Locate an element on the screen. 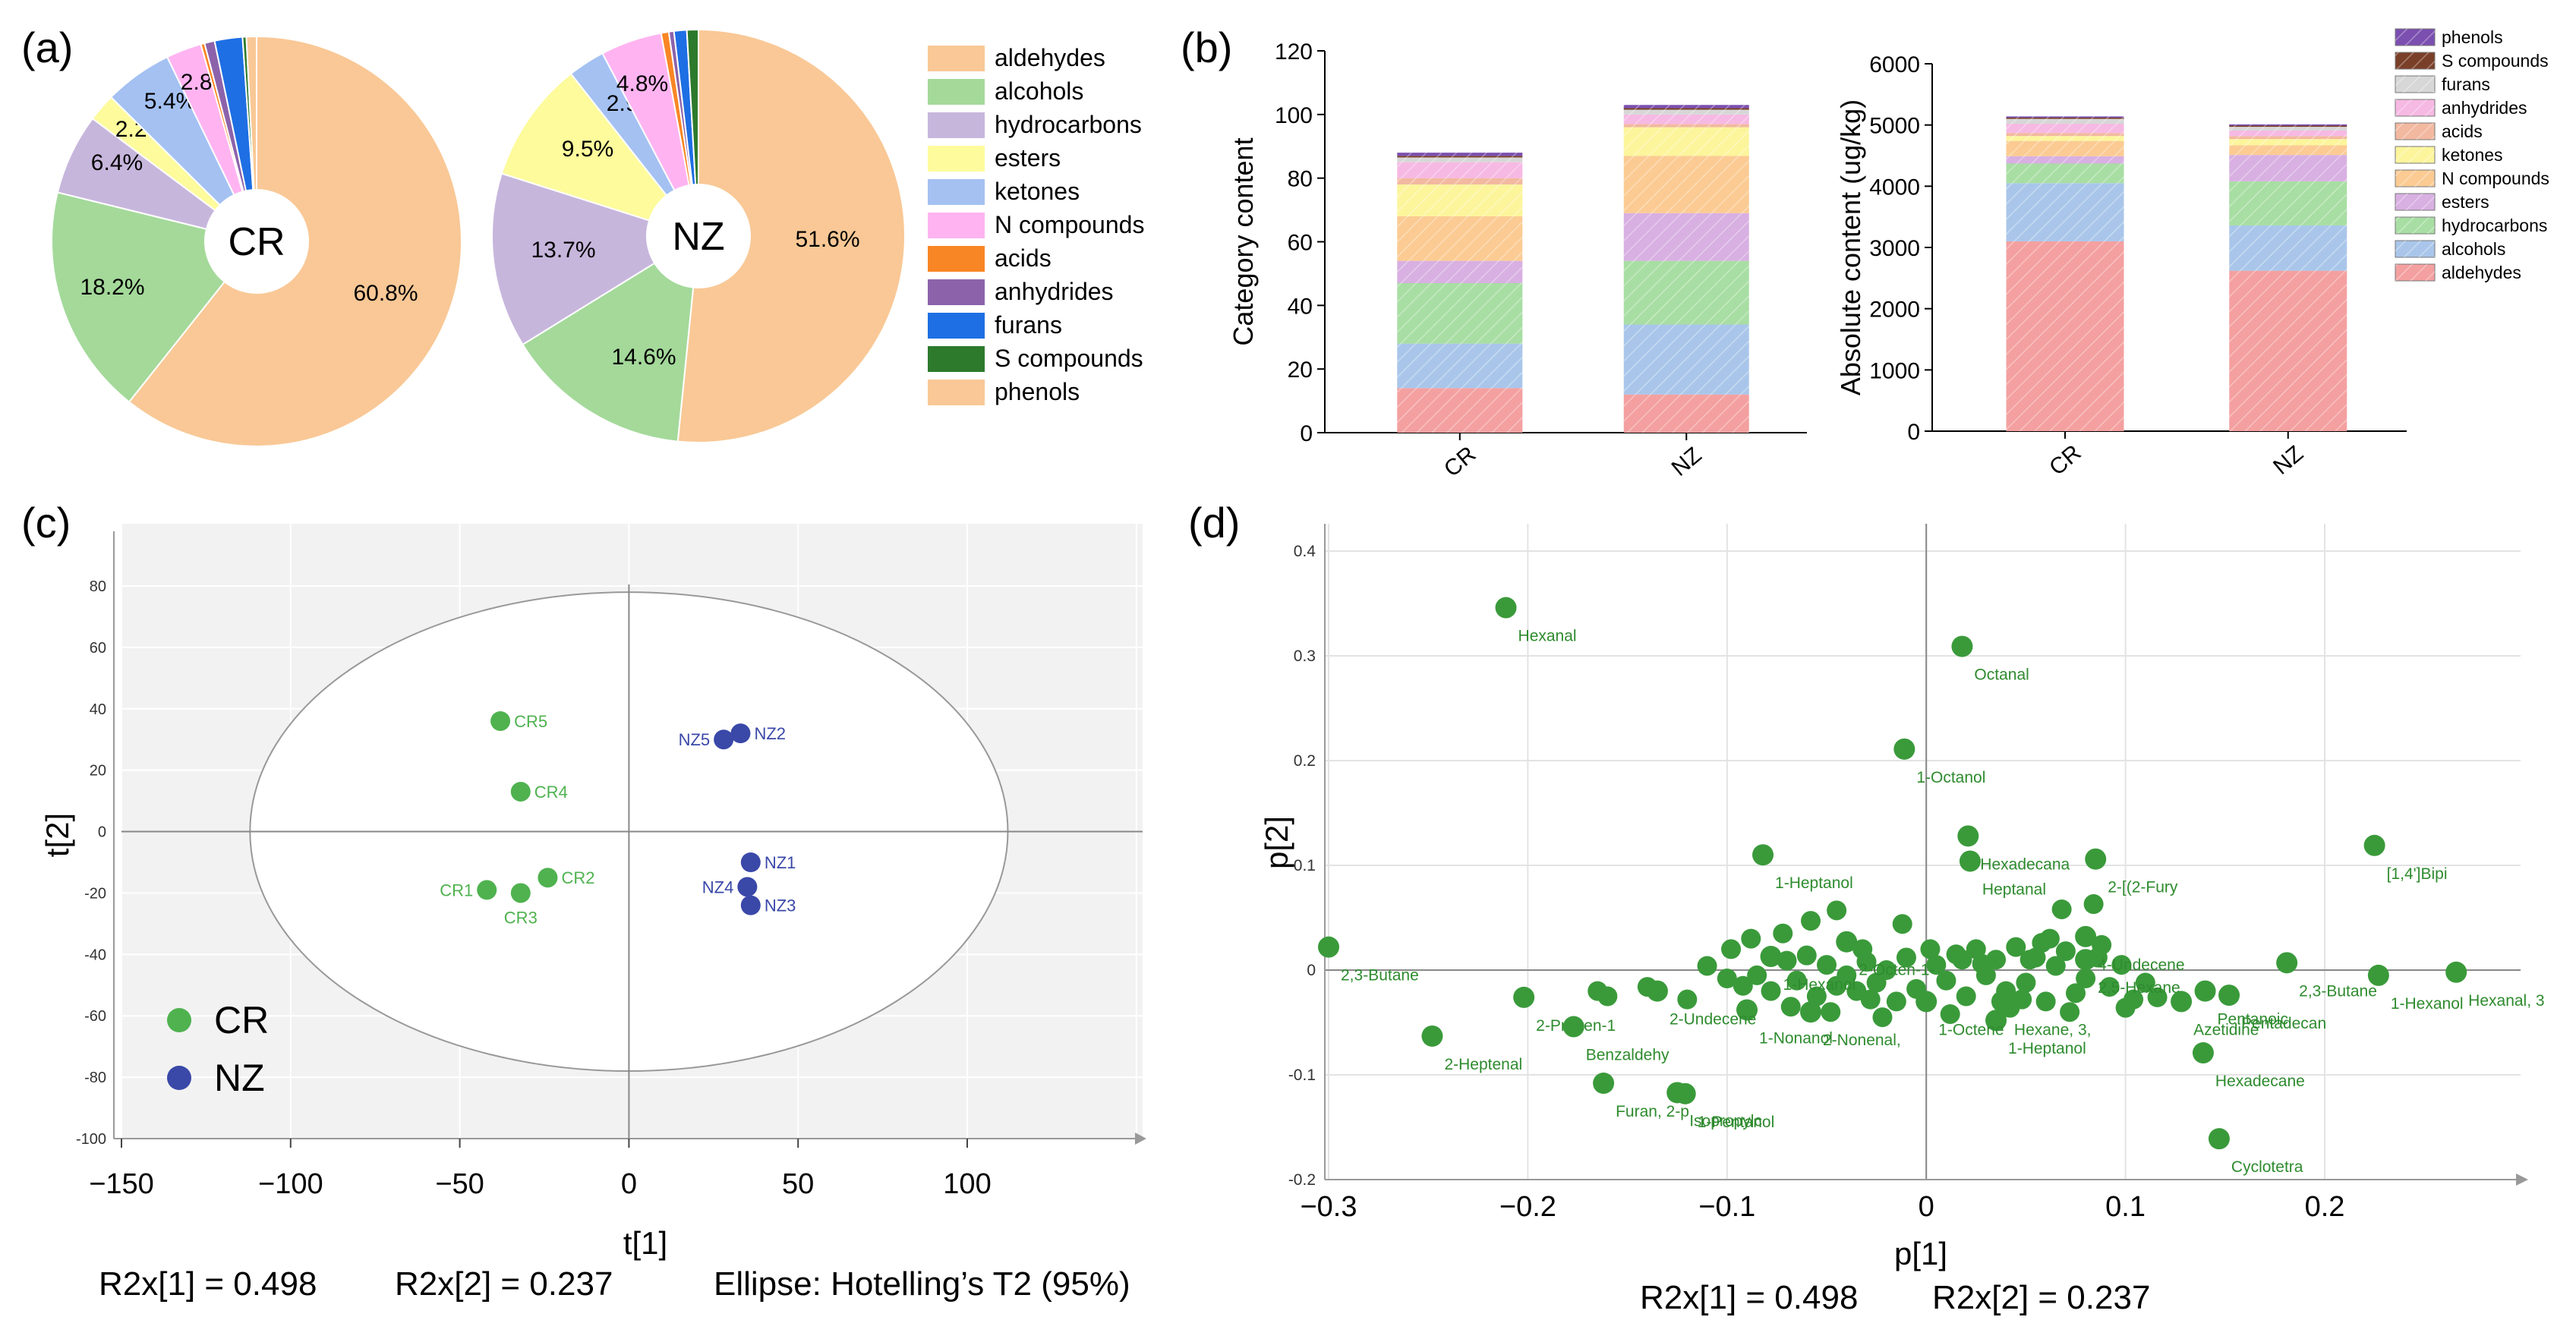  score-point-nz2 is located at coordinates (740, 734).